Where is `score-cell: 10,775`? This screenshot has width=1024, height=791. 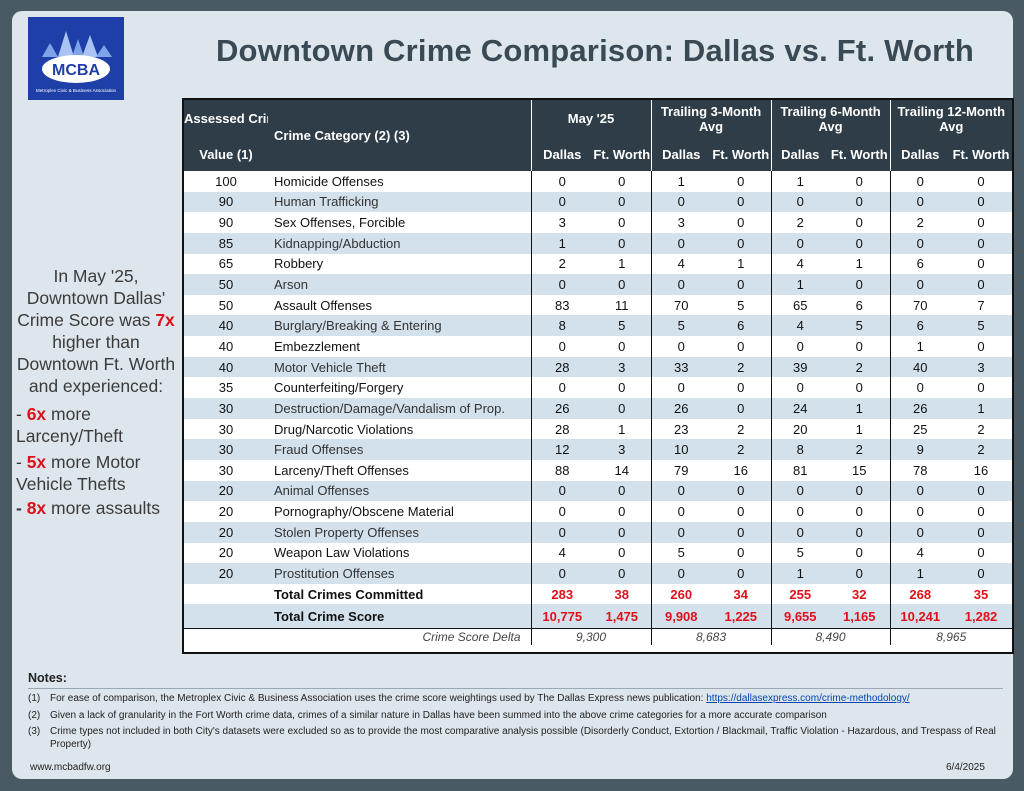 score-cell: 10,775 is located at coordinates (561, 616).